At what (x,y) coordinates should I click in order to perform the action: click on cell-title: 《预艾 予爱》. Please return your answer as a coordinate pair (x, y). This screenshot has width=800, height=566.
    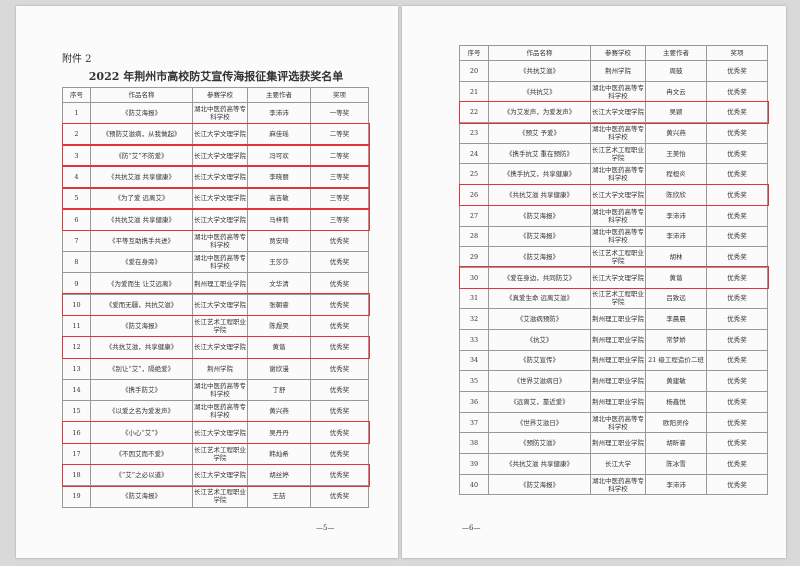
    Looking at the image, I should click on (539, 133).